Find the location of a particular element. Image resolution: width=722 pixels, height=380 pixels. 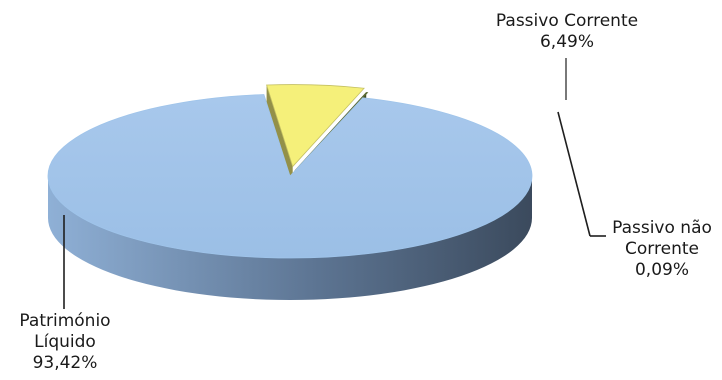

label-passivo-corrente: Passivo Corrente 6,49% is located at coordinates (567, 32).